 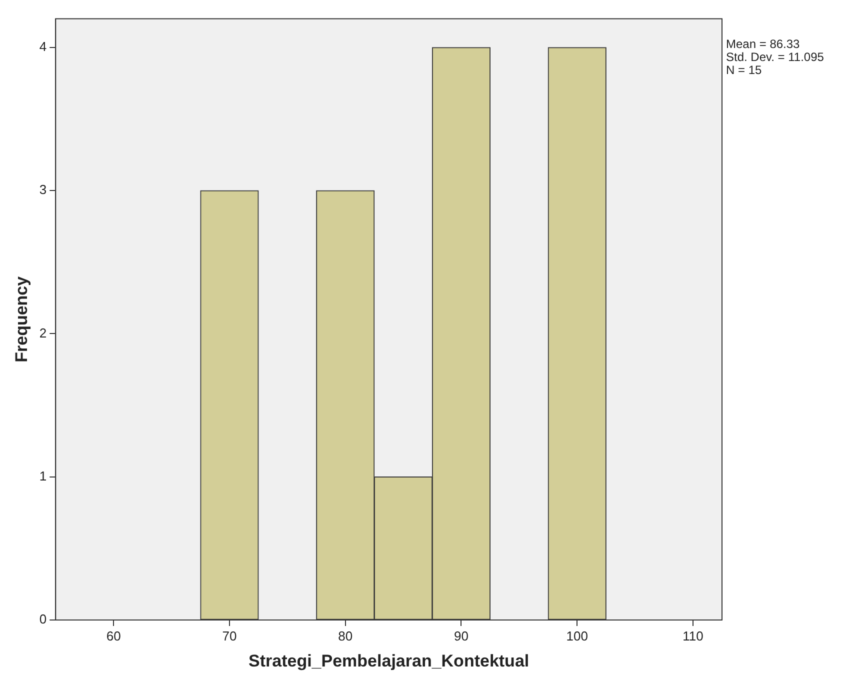 What do you see at coordinates (763, 44) in the screenshot?
I see `text: Mean = 86.33` at bounding box center [763, 44].